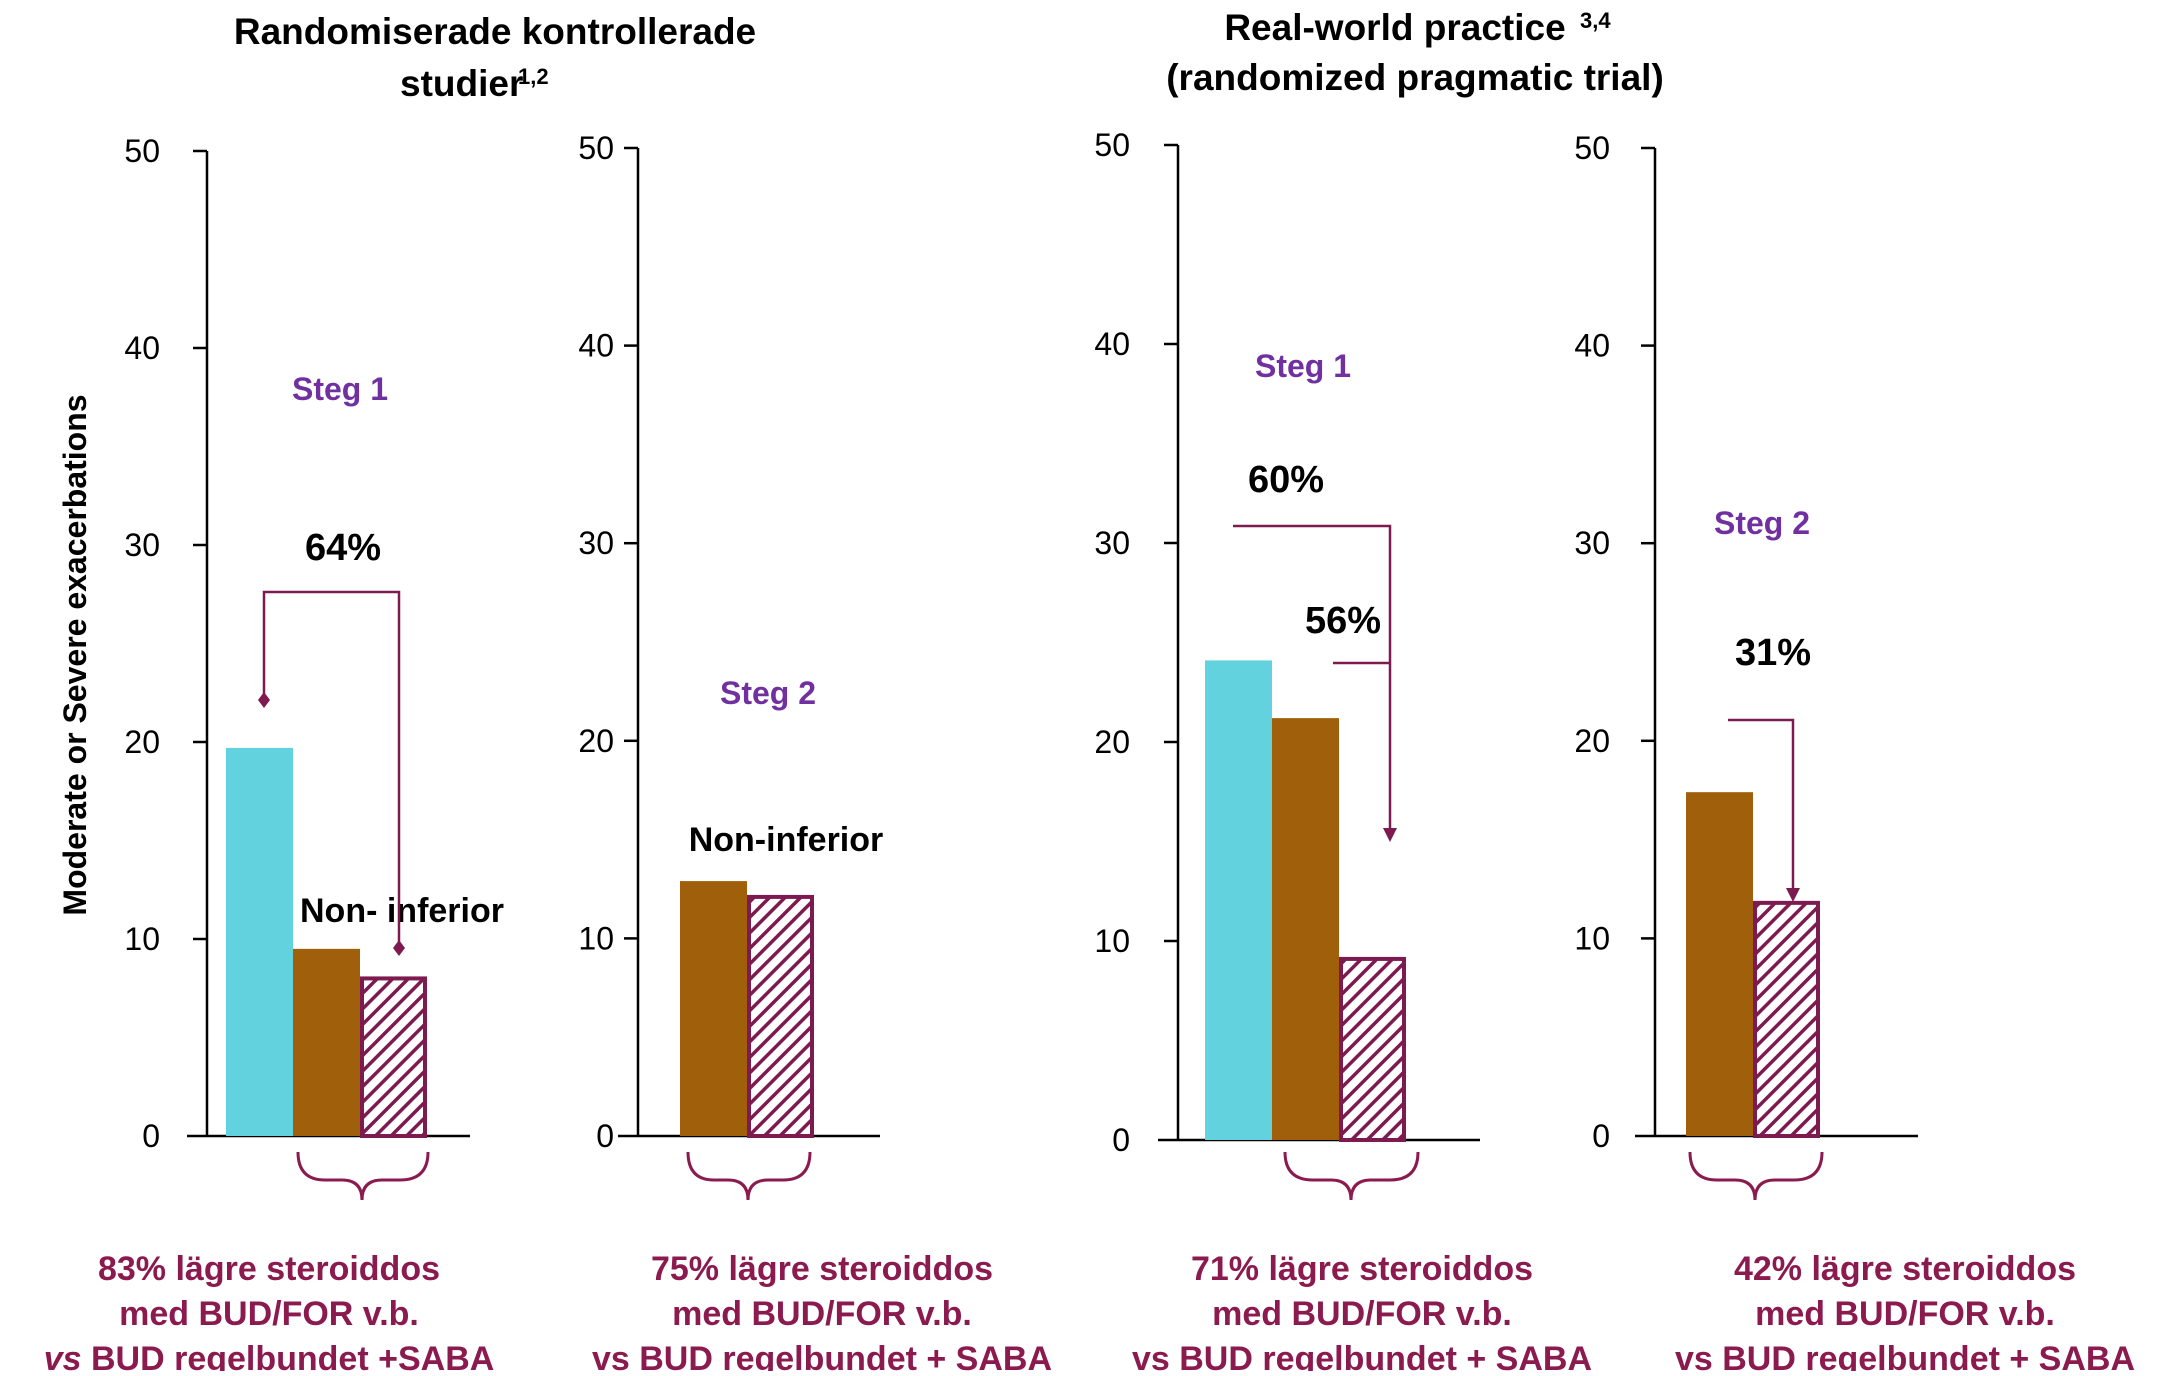 This screenshot has width=2165, height=1376. What do you see at coordinates (1905, 1355) in the screenshot?
I see `footnote-panel-4-line3: vs BUD regelbundet + SABA` at bounding box center [1905, 1355].